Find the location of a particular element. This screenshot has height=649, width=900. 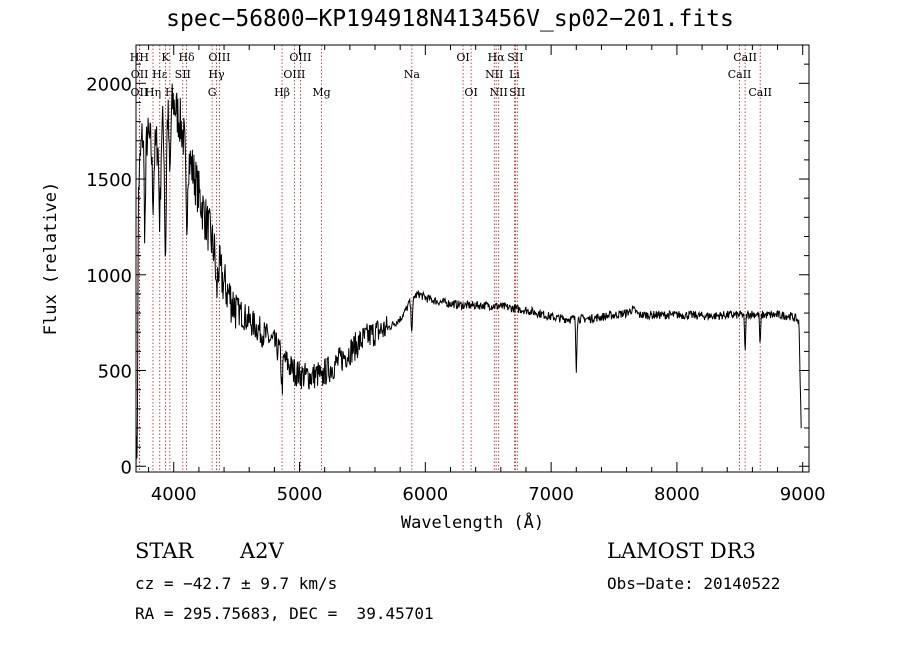

line-label: H is located at coordinates (170, 92).